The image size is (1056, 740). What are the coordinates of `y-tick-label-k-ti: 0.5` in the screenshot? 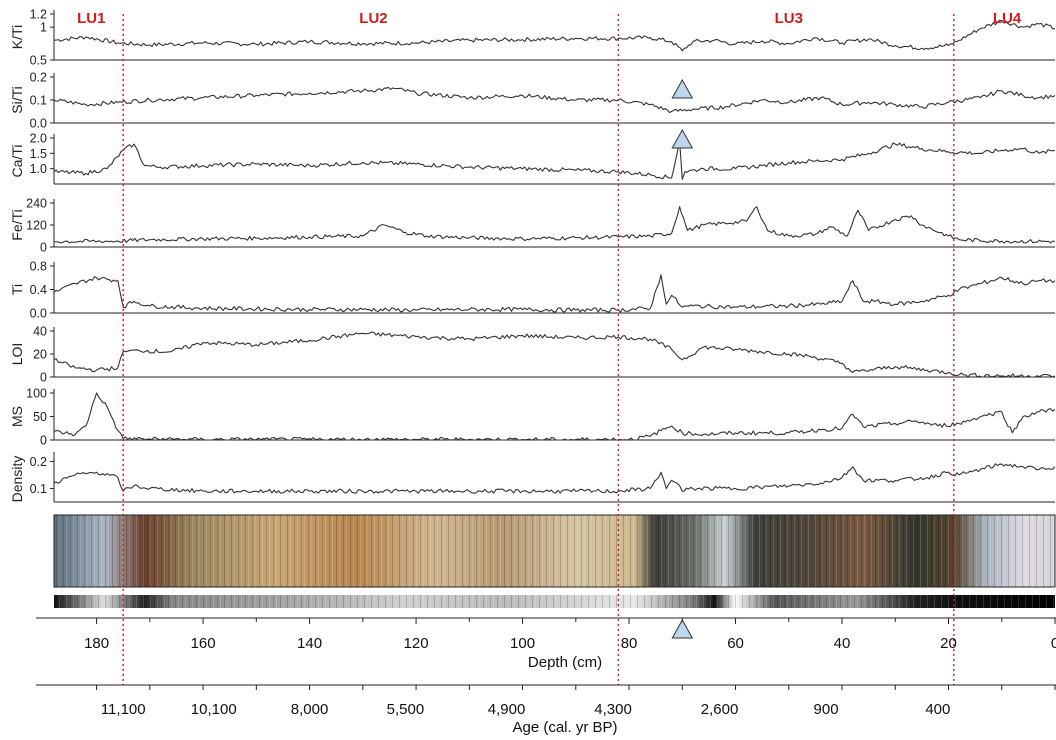 It's located at (38, 61).